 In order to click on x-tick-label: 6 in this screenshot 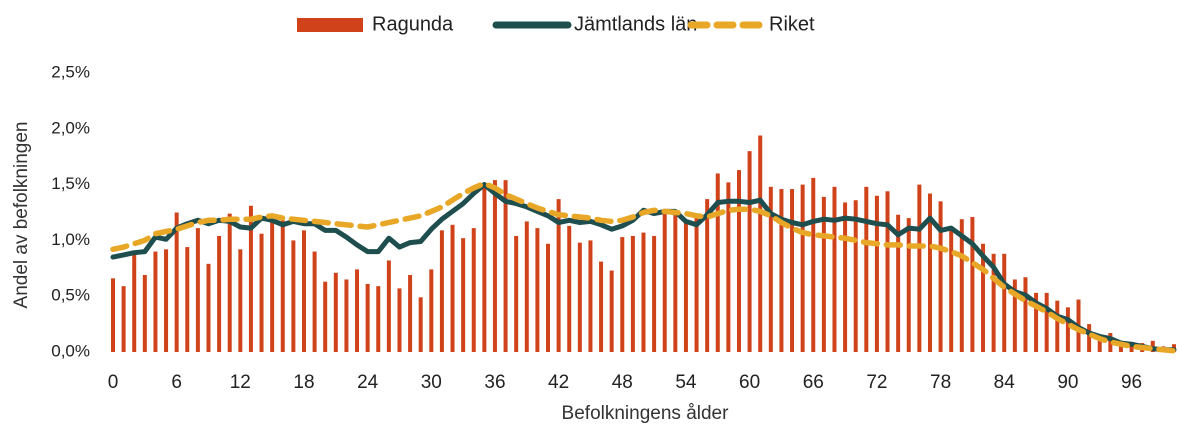, I will do `click(176, 382)`.